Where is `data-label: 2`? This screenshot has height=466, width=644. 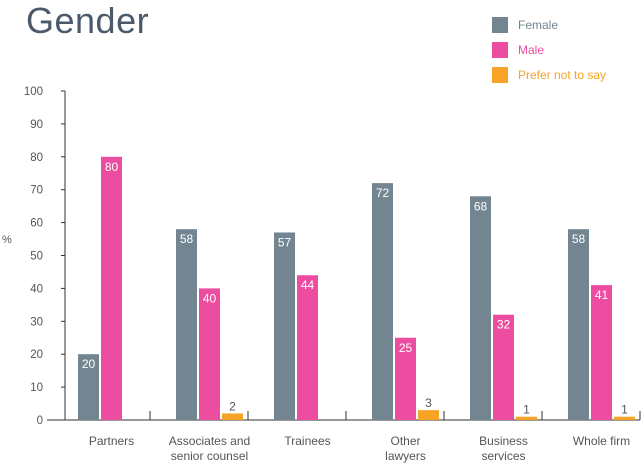
data-label: 2 is located at coordinates (232, 406).